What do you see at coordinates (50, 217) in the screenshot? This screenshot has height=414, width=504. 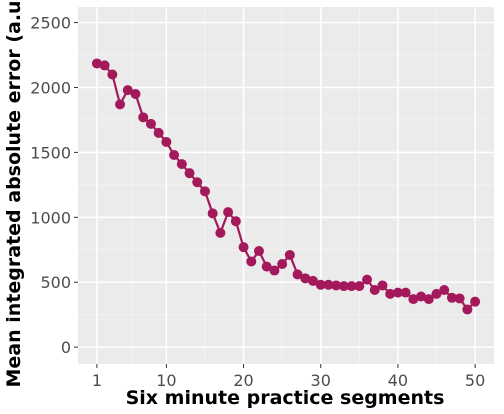 I see `y-tick-label: 1000` at bounding box center [50, 217].